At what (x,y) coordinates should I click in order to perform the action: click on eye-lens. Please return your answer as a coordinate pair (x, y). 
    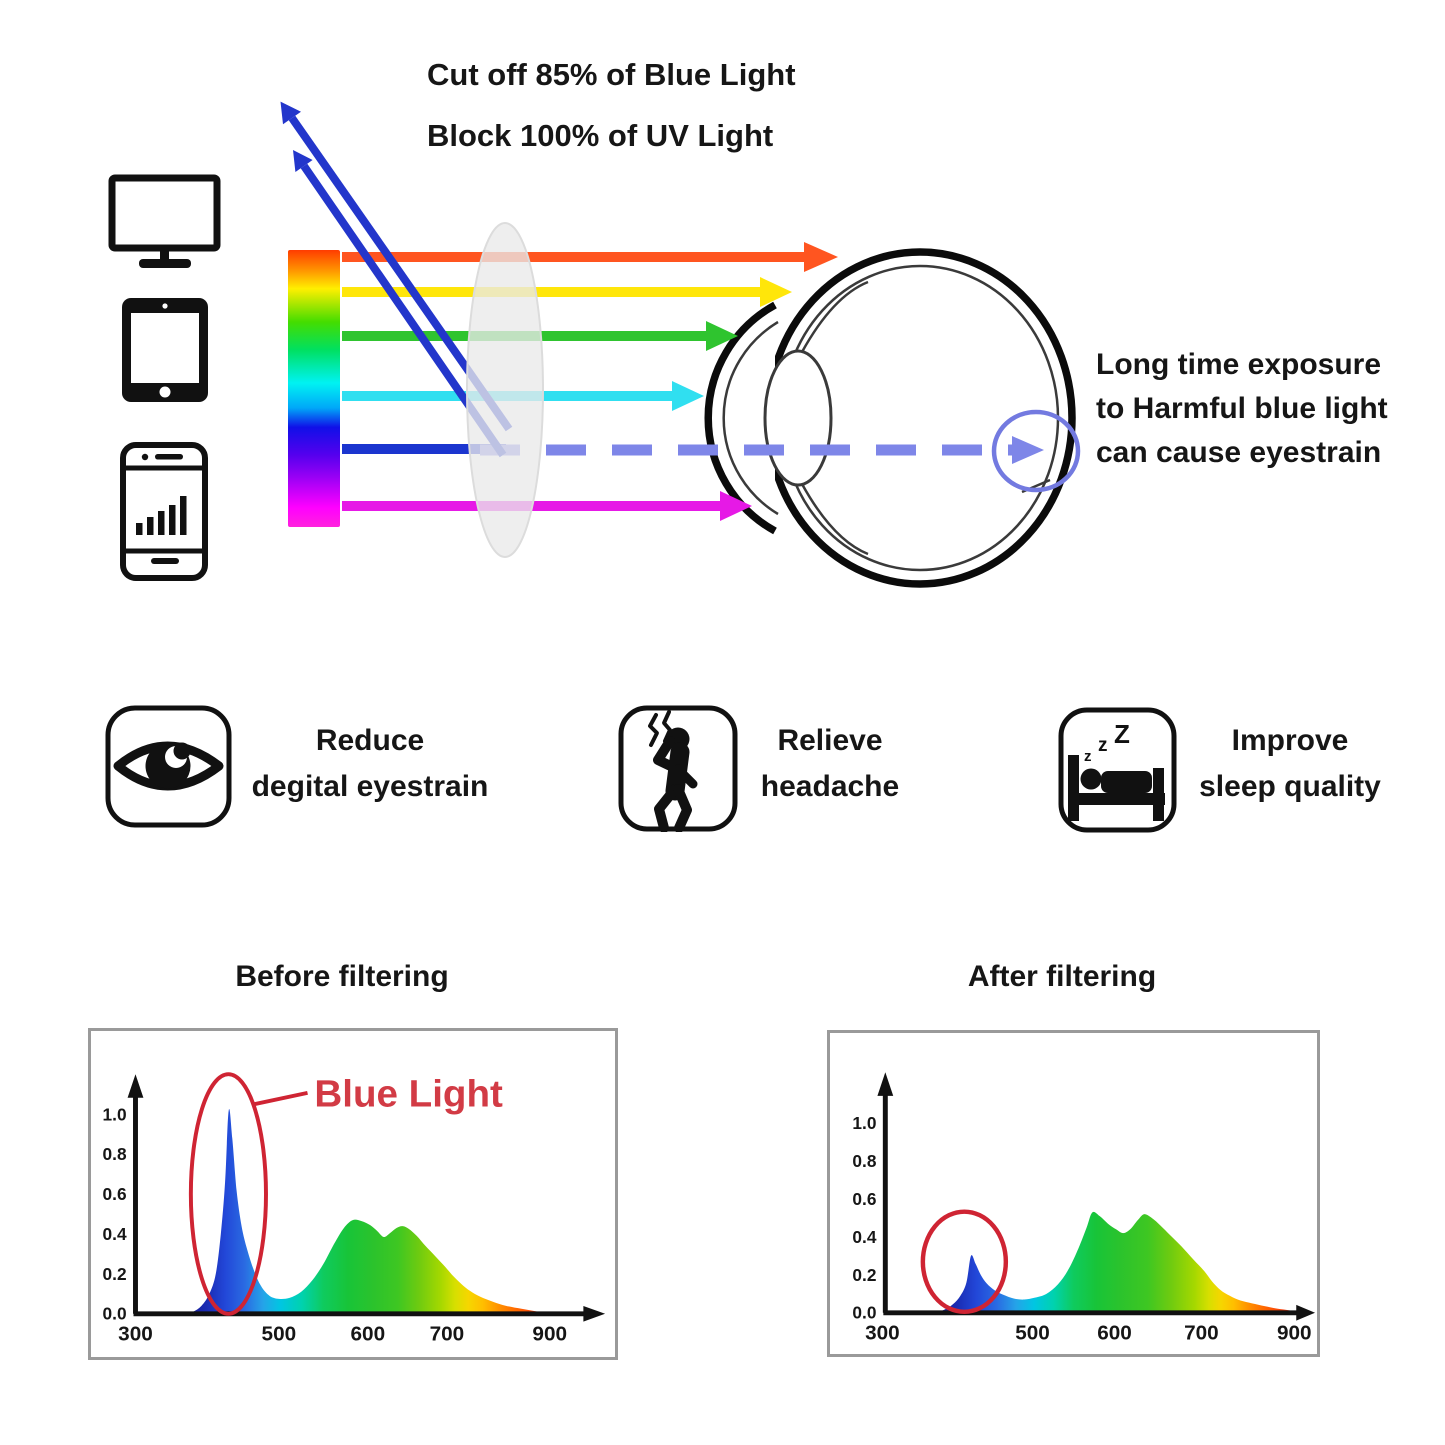
    Looking at the image, I should click on (798, 418).